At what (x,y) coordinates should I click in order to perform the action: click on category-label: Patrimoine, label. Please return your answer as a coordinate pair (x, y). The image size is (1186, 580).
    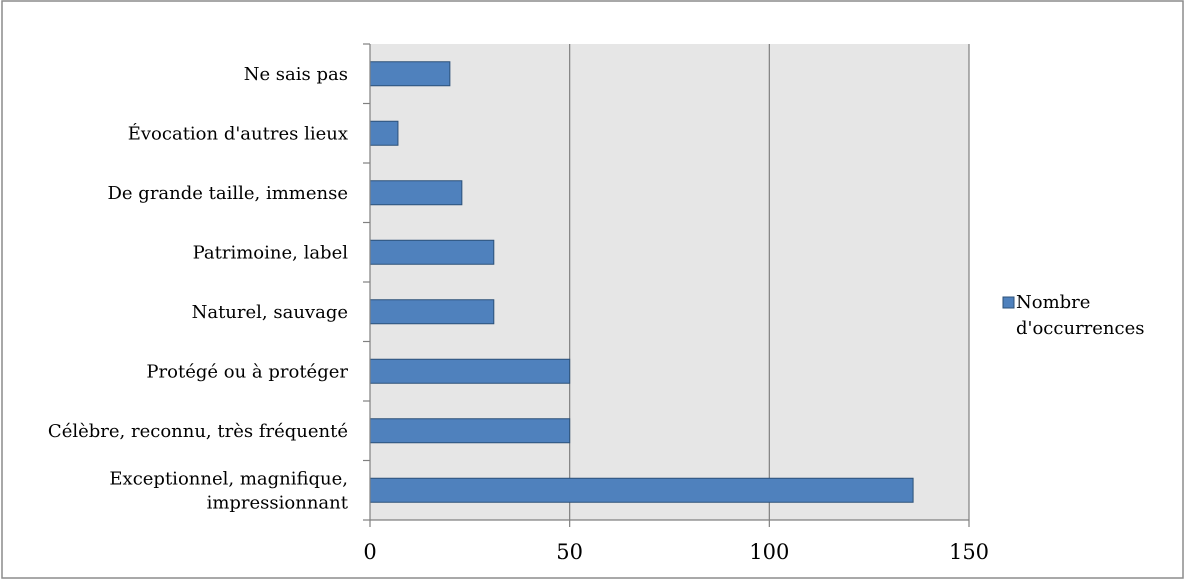
    Looking at the image, I should click on (271, 252).